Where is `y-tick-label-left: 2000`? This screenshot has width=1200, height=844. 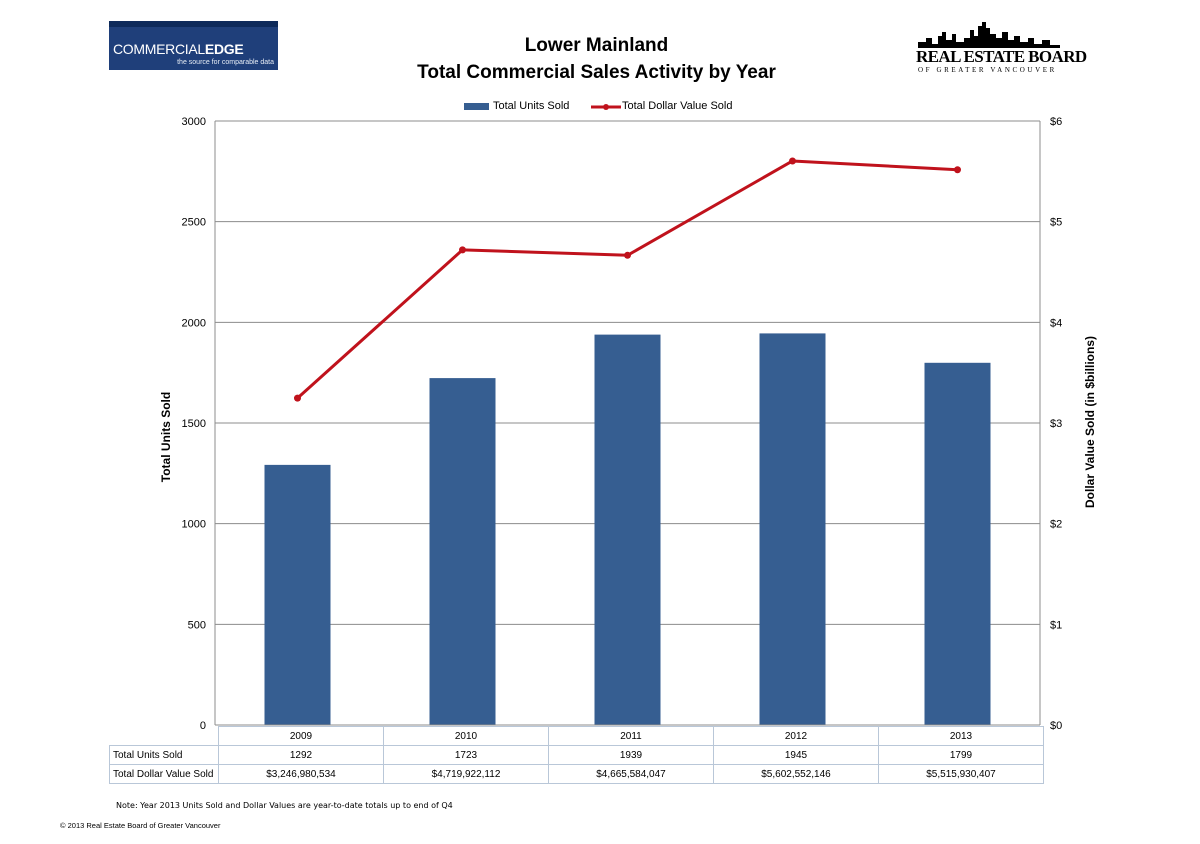 y-tick-label-left: 2000 is located at coordinates (194, 323).